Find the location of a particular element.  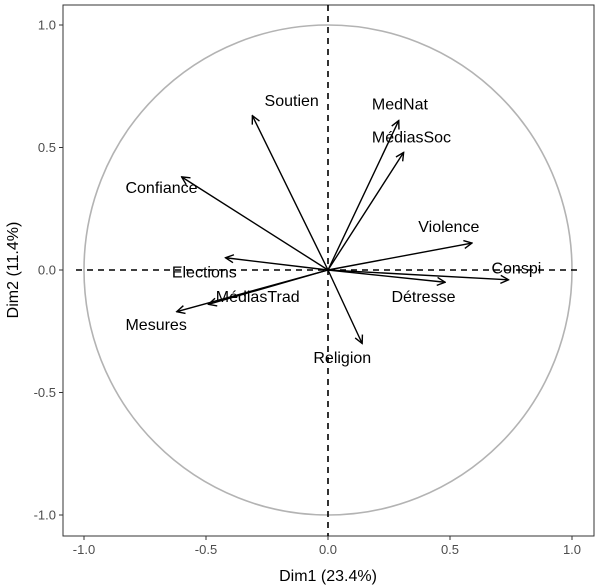

arrow-elections is located at coordinates (277, 264).